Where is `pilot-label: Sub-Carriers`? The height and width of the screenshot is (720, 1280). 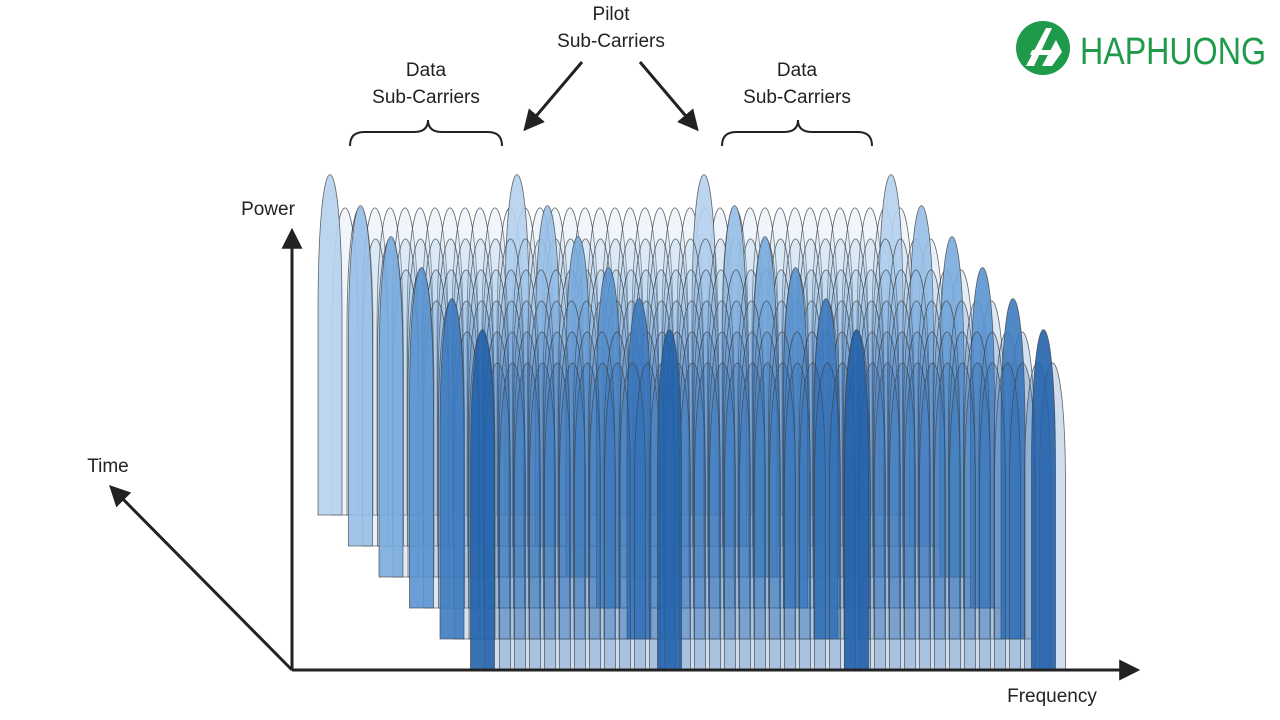 pilot-label: Sub-Carriers is located at coordinates (611, 41).